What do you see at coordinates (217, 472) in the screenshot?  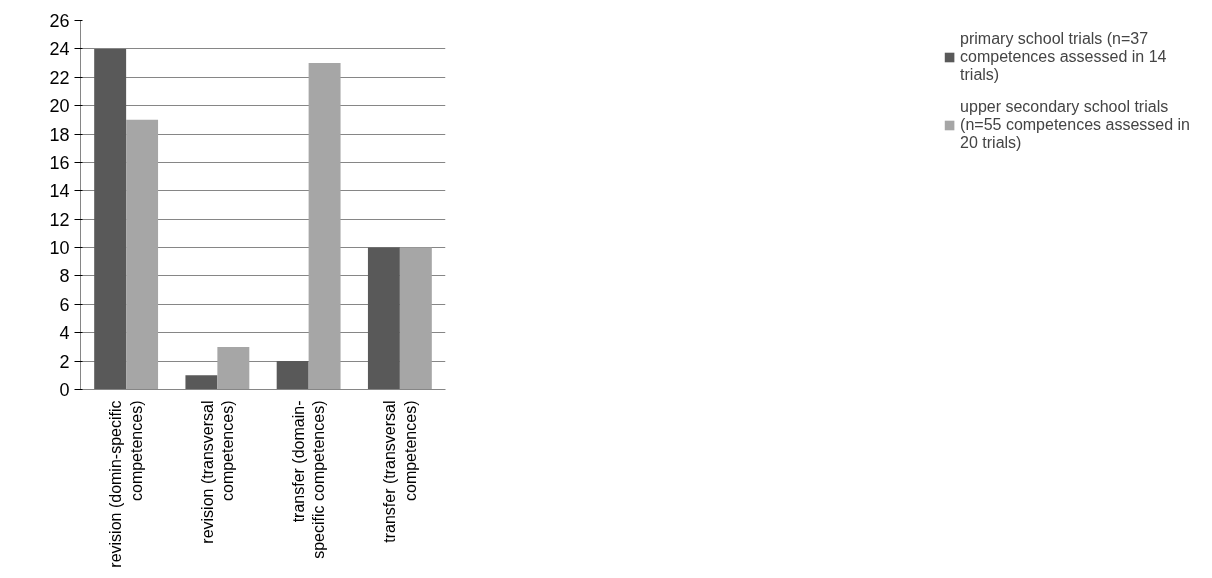 I see `x-tick-label: revision (transversal competences)` at bounding box center [217, 472].